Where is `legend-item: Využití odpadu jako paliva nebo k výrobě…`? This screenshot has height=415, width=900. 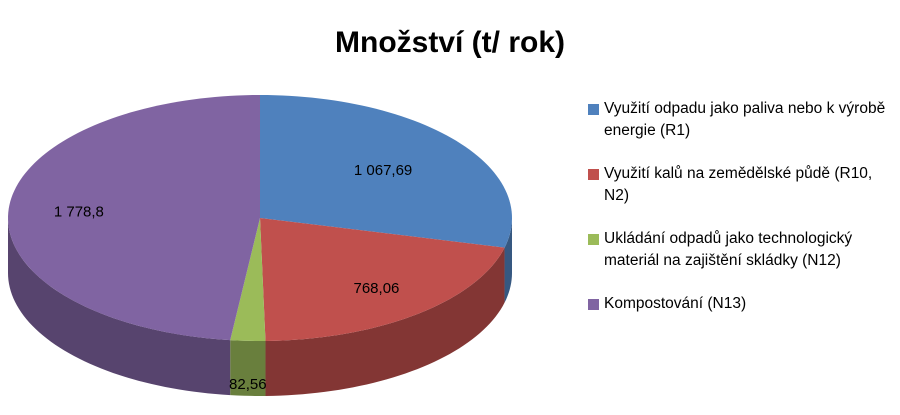 legend-item: Využití odpadu jako paliva nebo k výrobě… is located at coordinates (740, 120).